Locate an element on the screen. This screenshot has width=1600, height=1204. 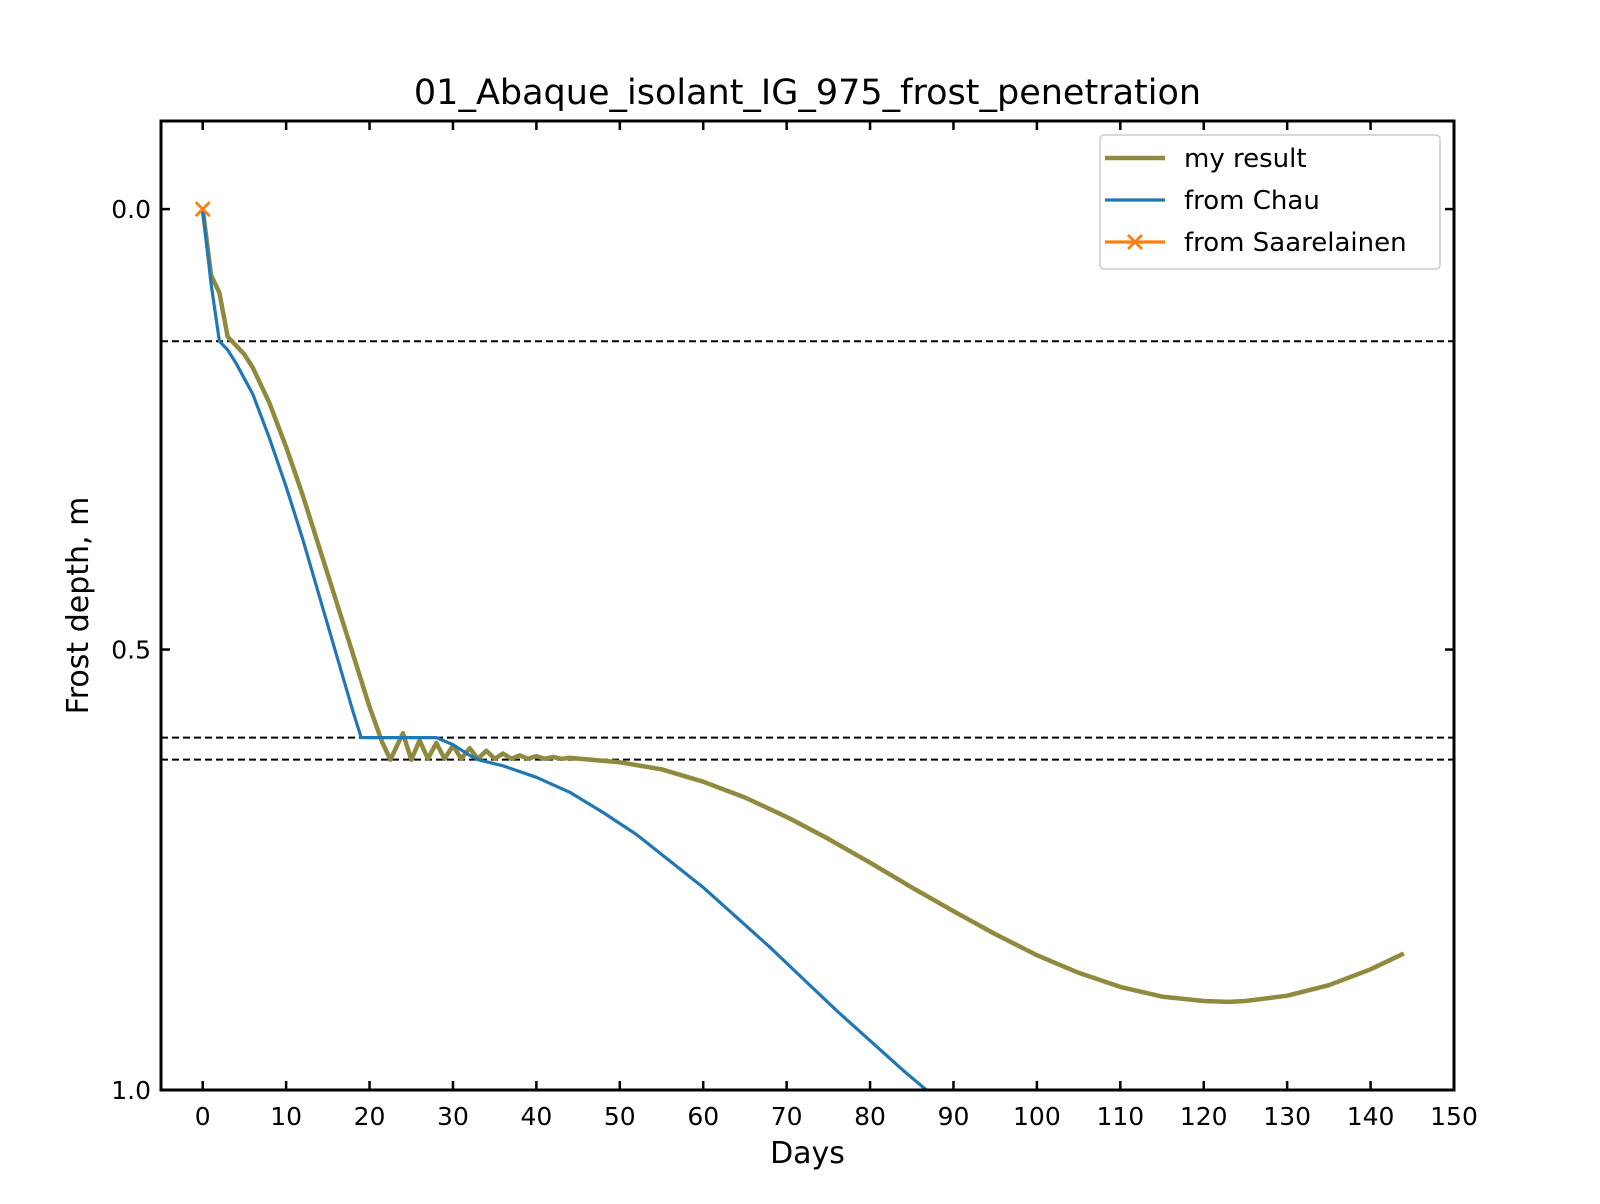
x-tick-label: 100 is located at coordinates (1037, 1116).